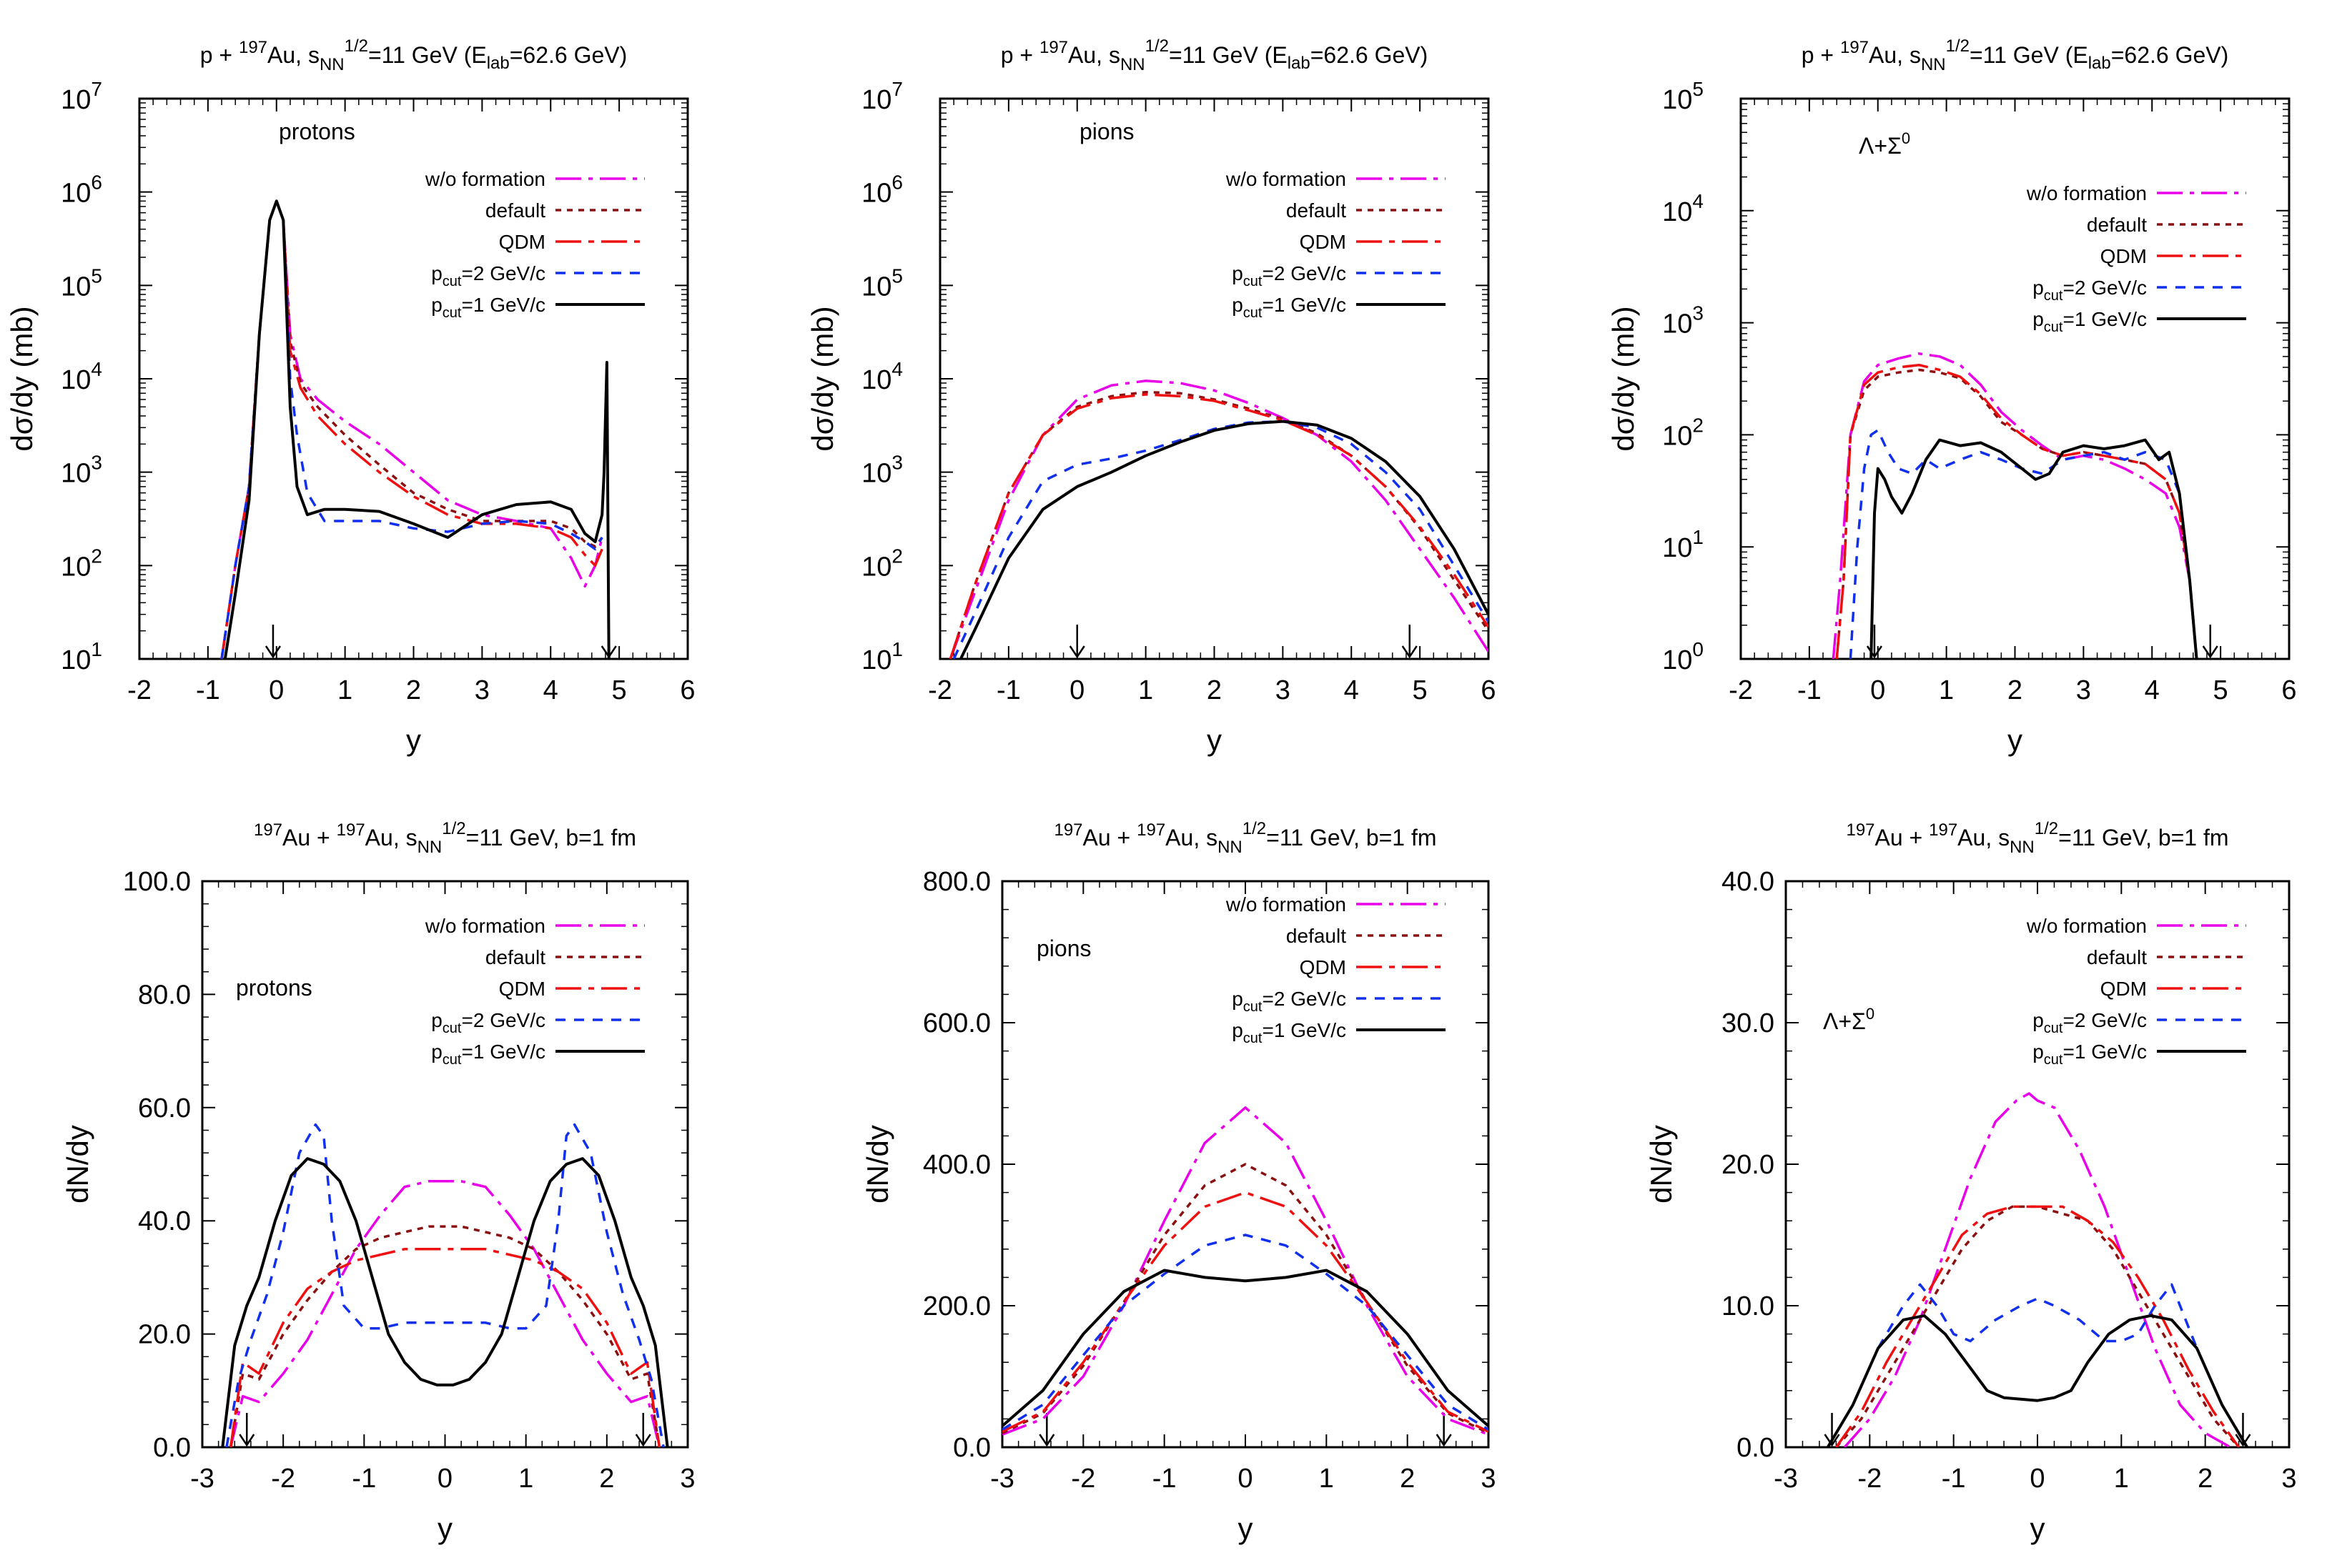 The width and height of the screenshot is (2327, 1568). I want to click on y-tick-label: 10.0, so click(1747, 1306).